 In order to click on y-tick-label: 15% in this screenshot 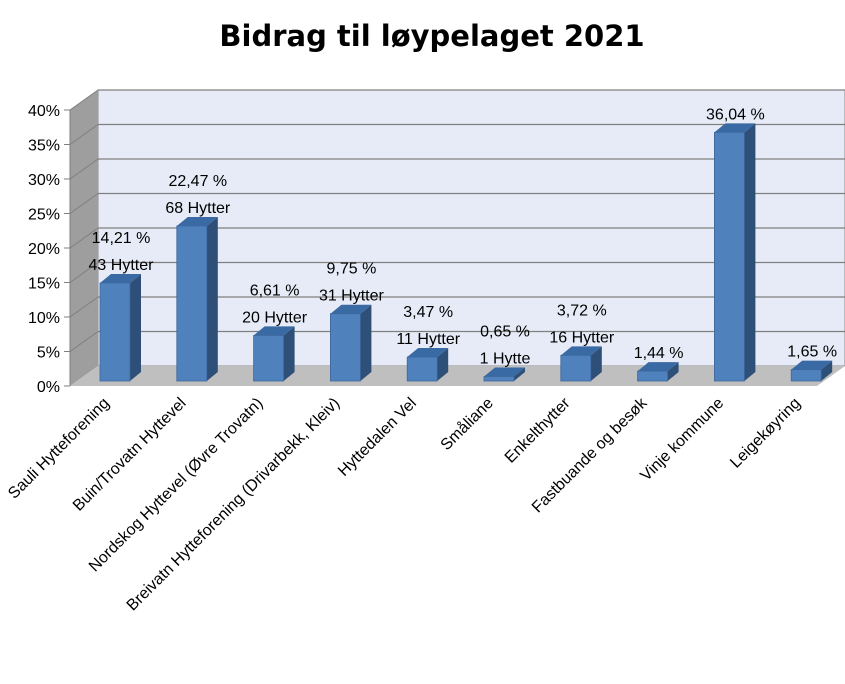, I will do `click(44, 284)`.